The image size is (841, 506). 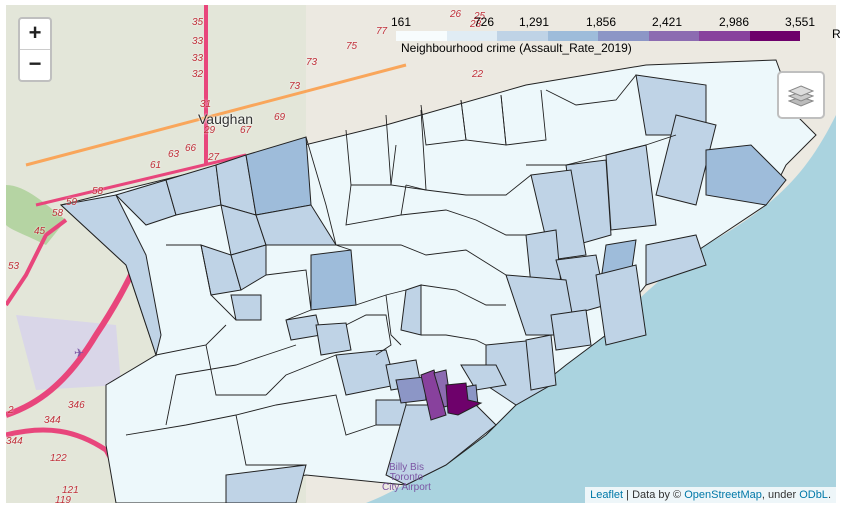 What do you see at coordinates (63, 499) in the screenshot?
I see `highway-shield: 119` at bounding box center [63, 499].